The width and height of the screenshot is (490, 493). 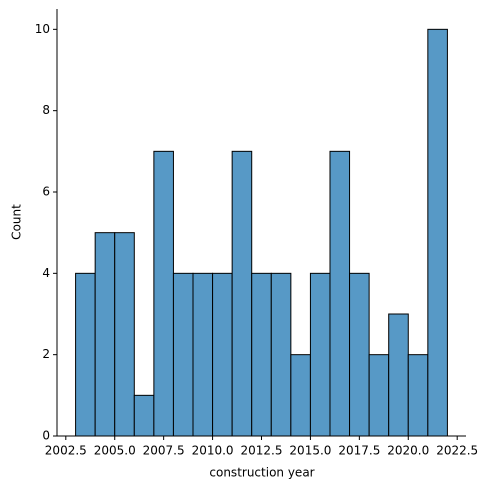 What do you see at coordinates (310, 451) in the screenshot?
I see `x-tick-label: 2015.0` at bounding box center [310, 451].